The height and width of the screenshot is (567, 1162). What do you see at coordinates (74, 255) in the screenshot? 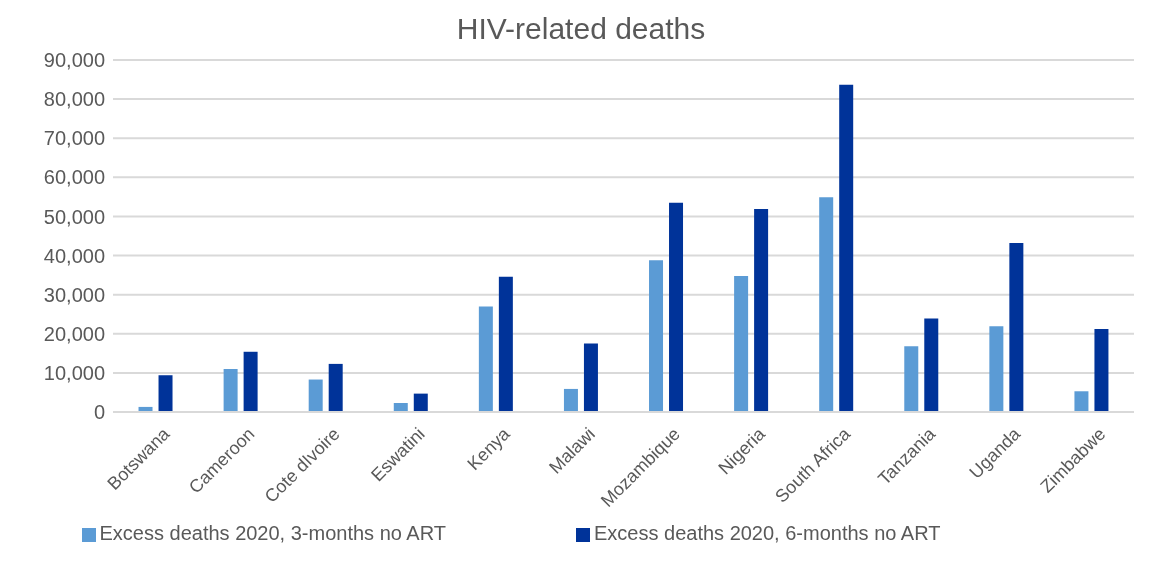
I see `y-tick-label: 40,000` at bounding box center [74, 255].